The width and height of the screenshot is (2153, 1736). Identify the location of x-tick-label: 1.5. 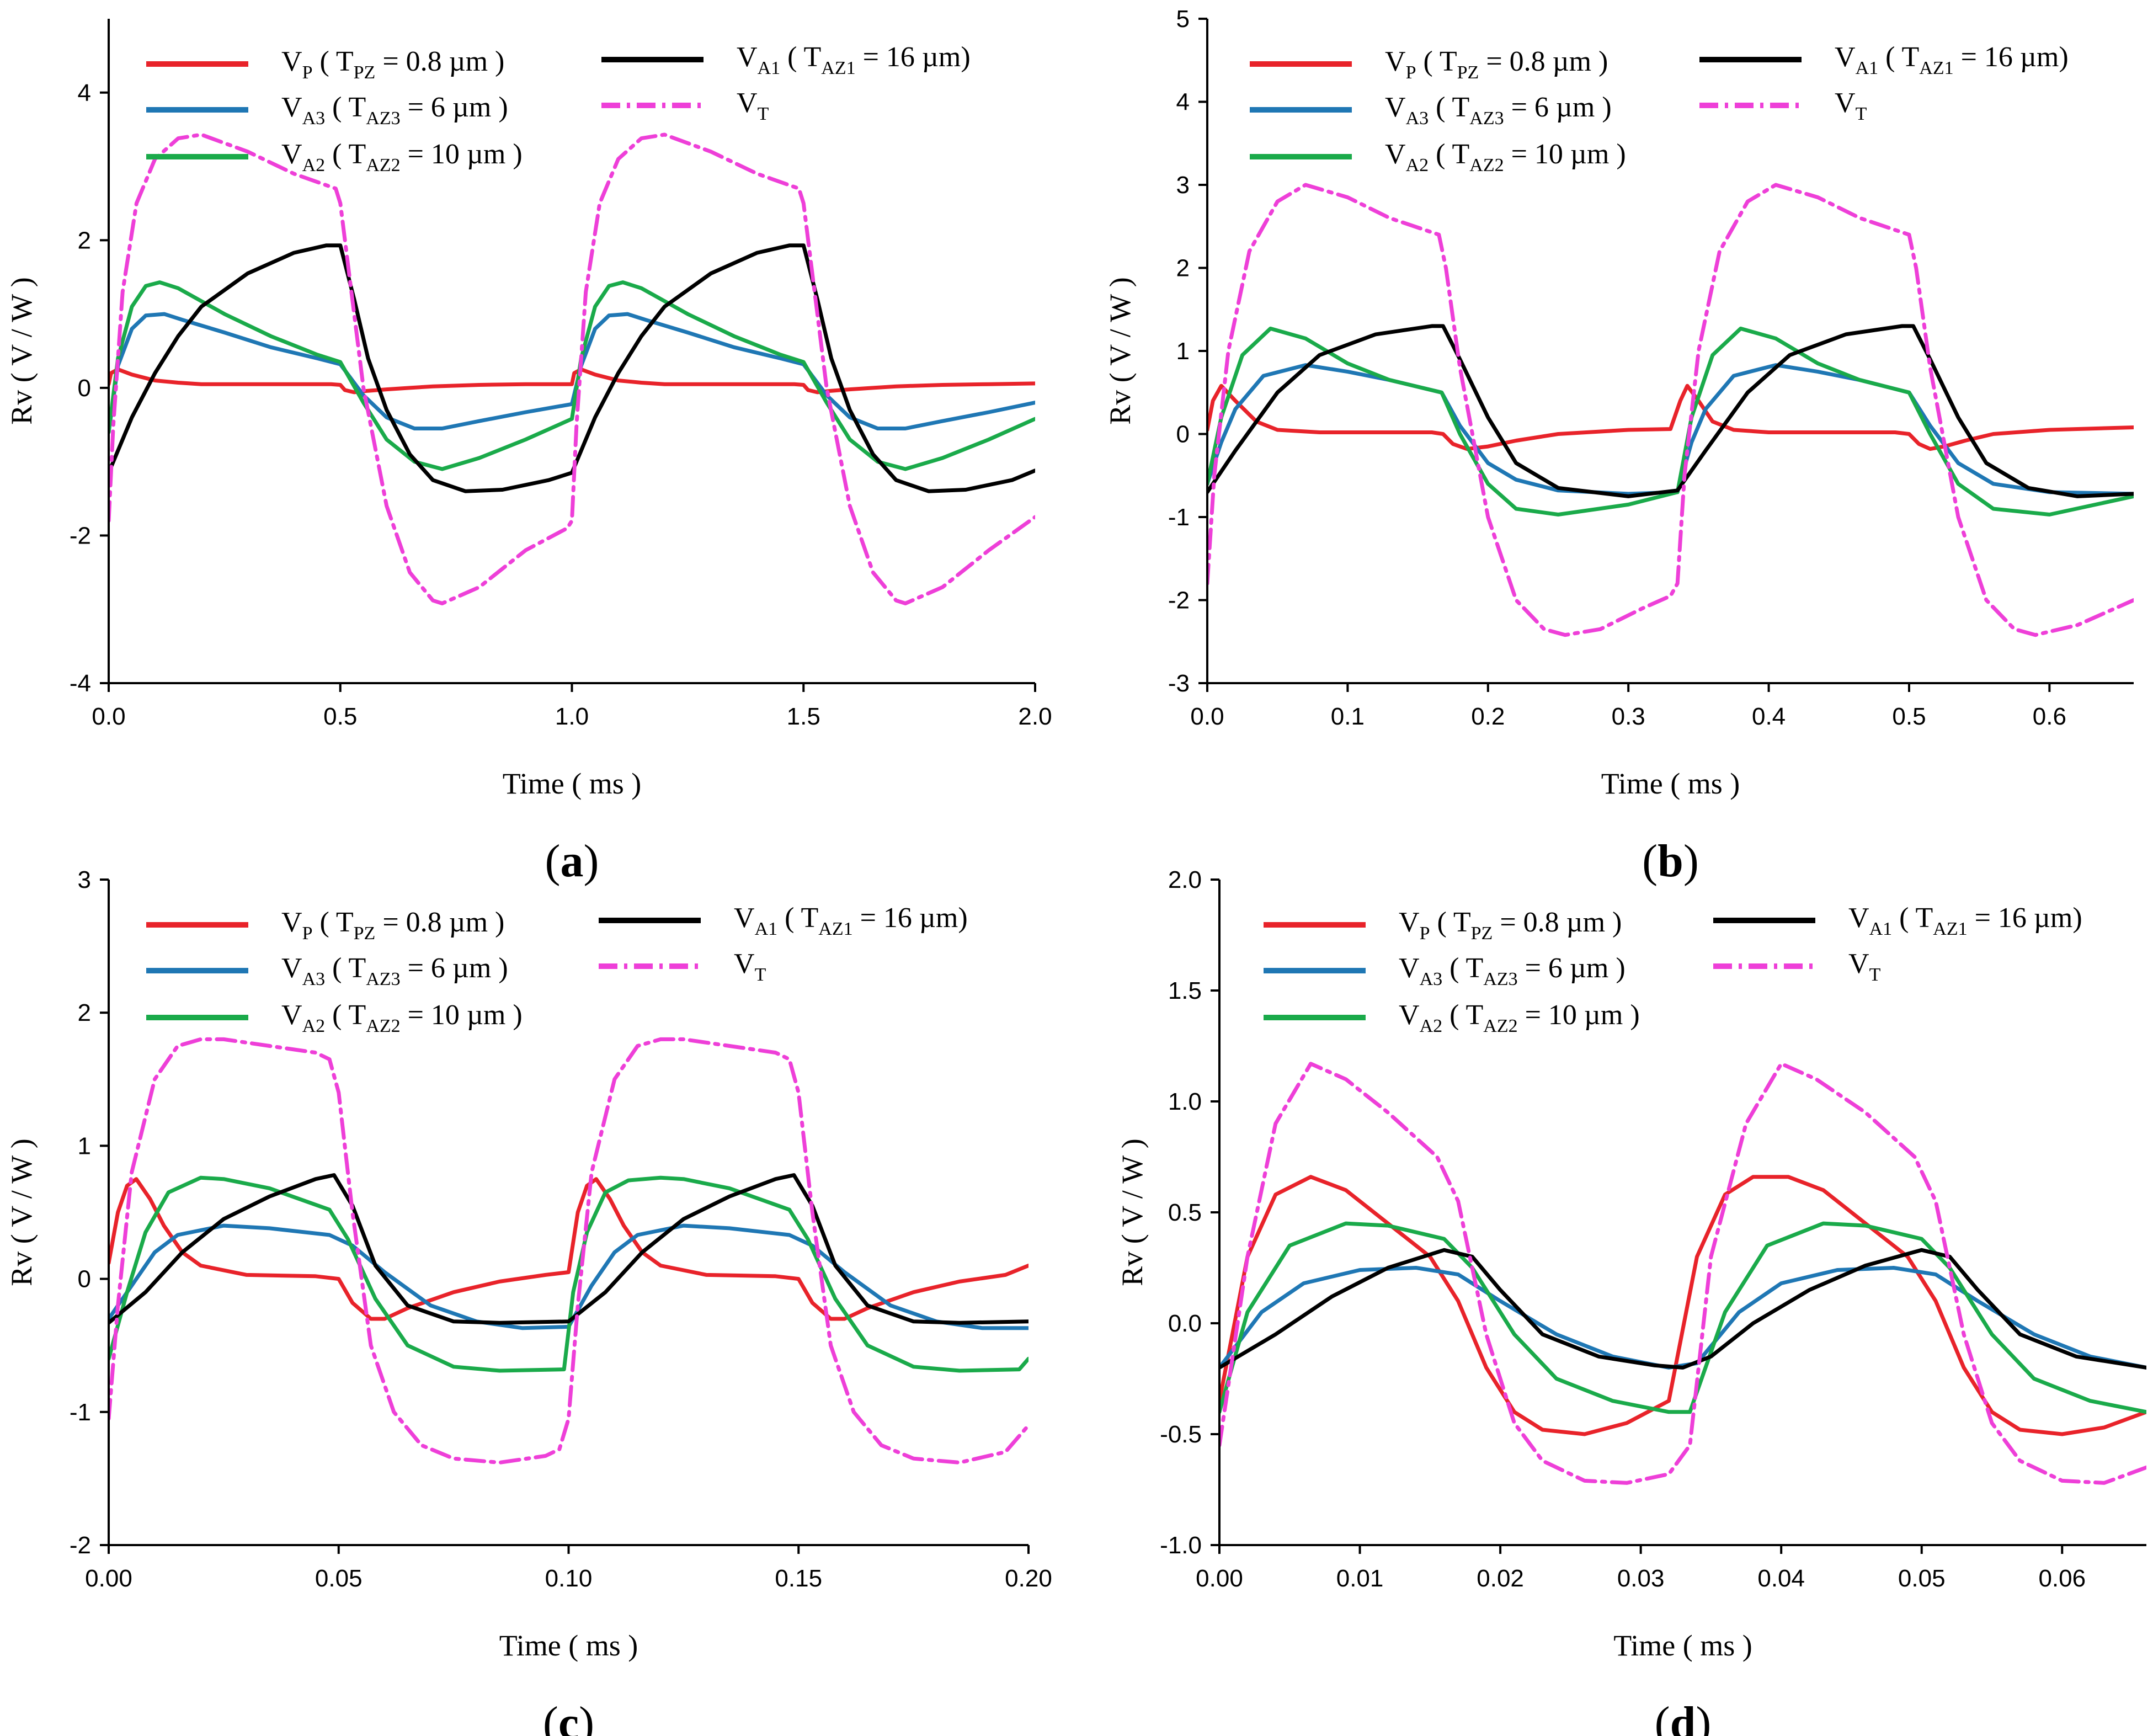
(803, 716).